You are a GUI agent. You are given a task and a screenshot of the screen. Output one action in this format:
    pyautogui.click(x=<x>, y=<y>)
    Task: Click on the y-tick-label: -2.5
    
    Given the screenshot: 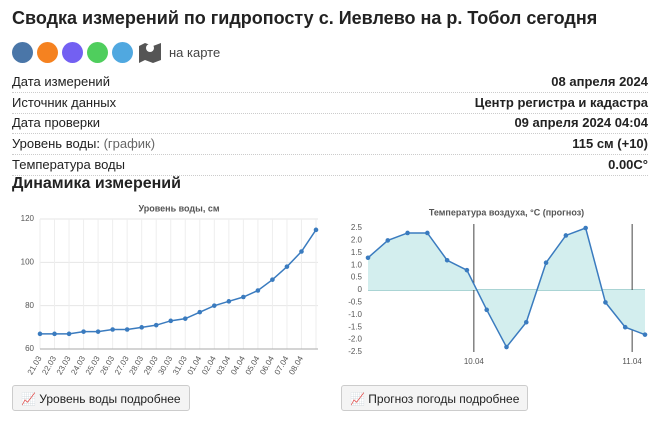 What is the action you would take?
    pyautogui.click(x=355, y=351)
    